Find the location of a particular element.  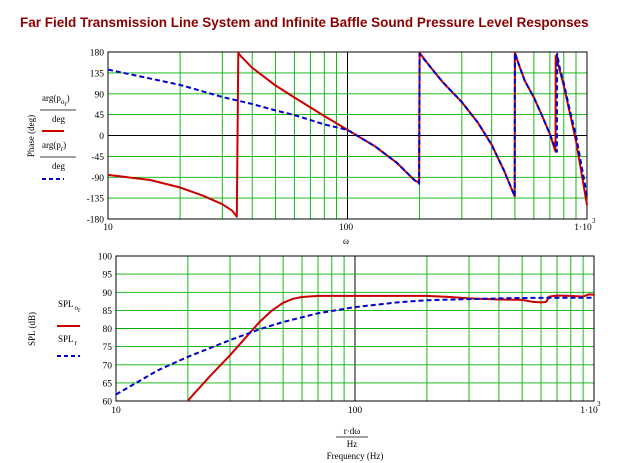

phase-y-tick-label: 0 is located at coordinates (101, 137).